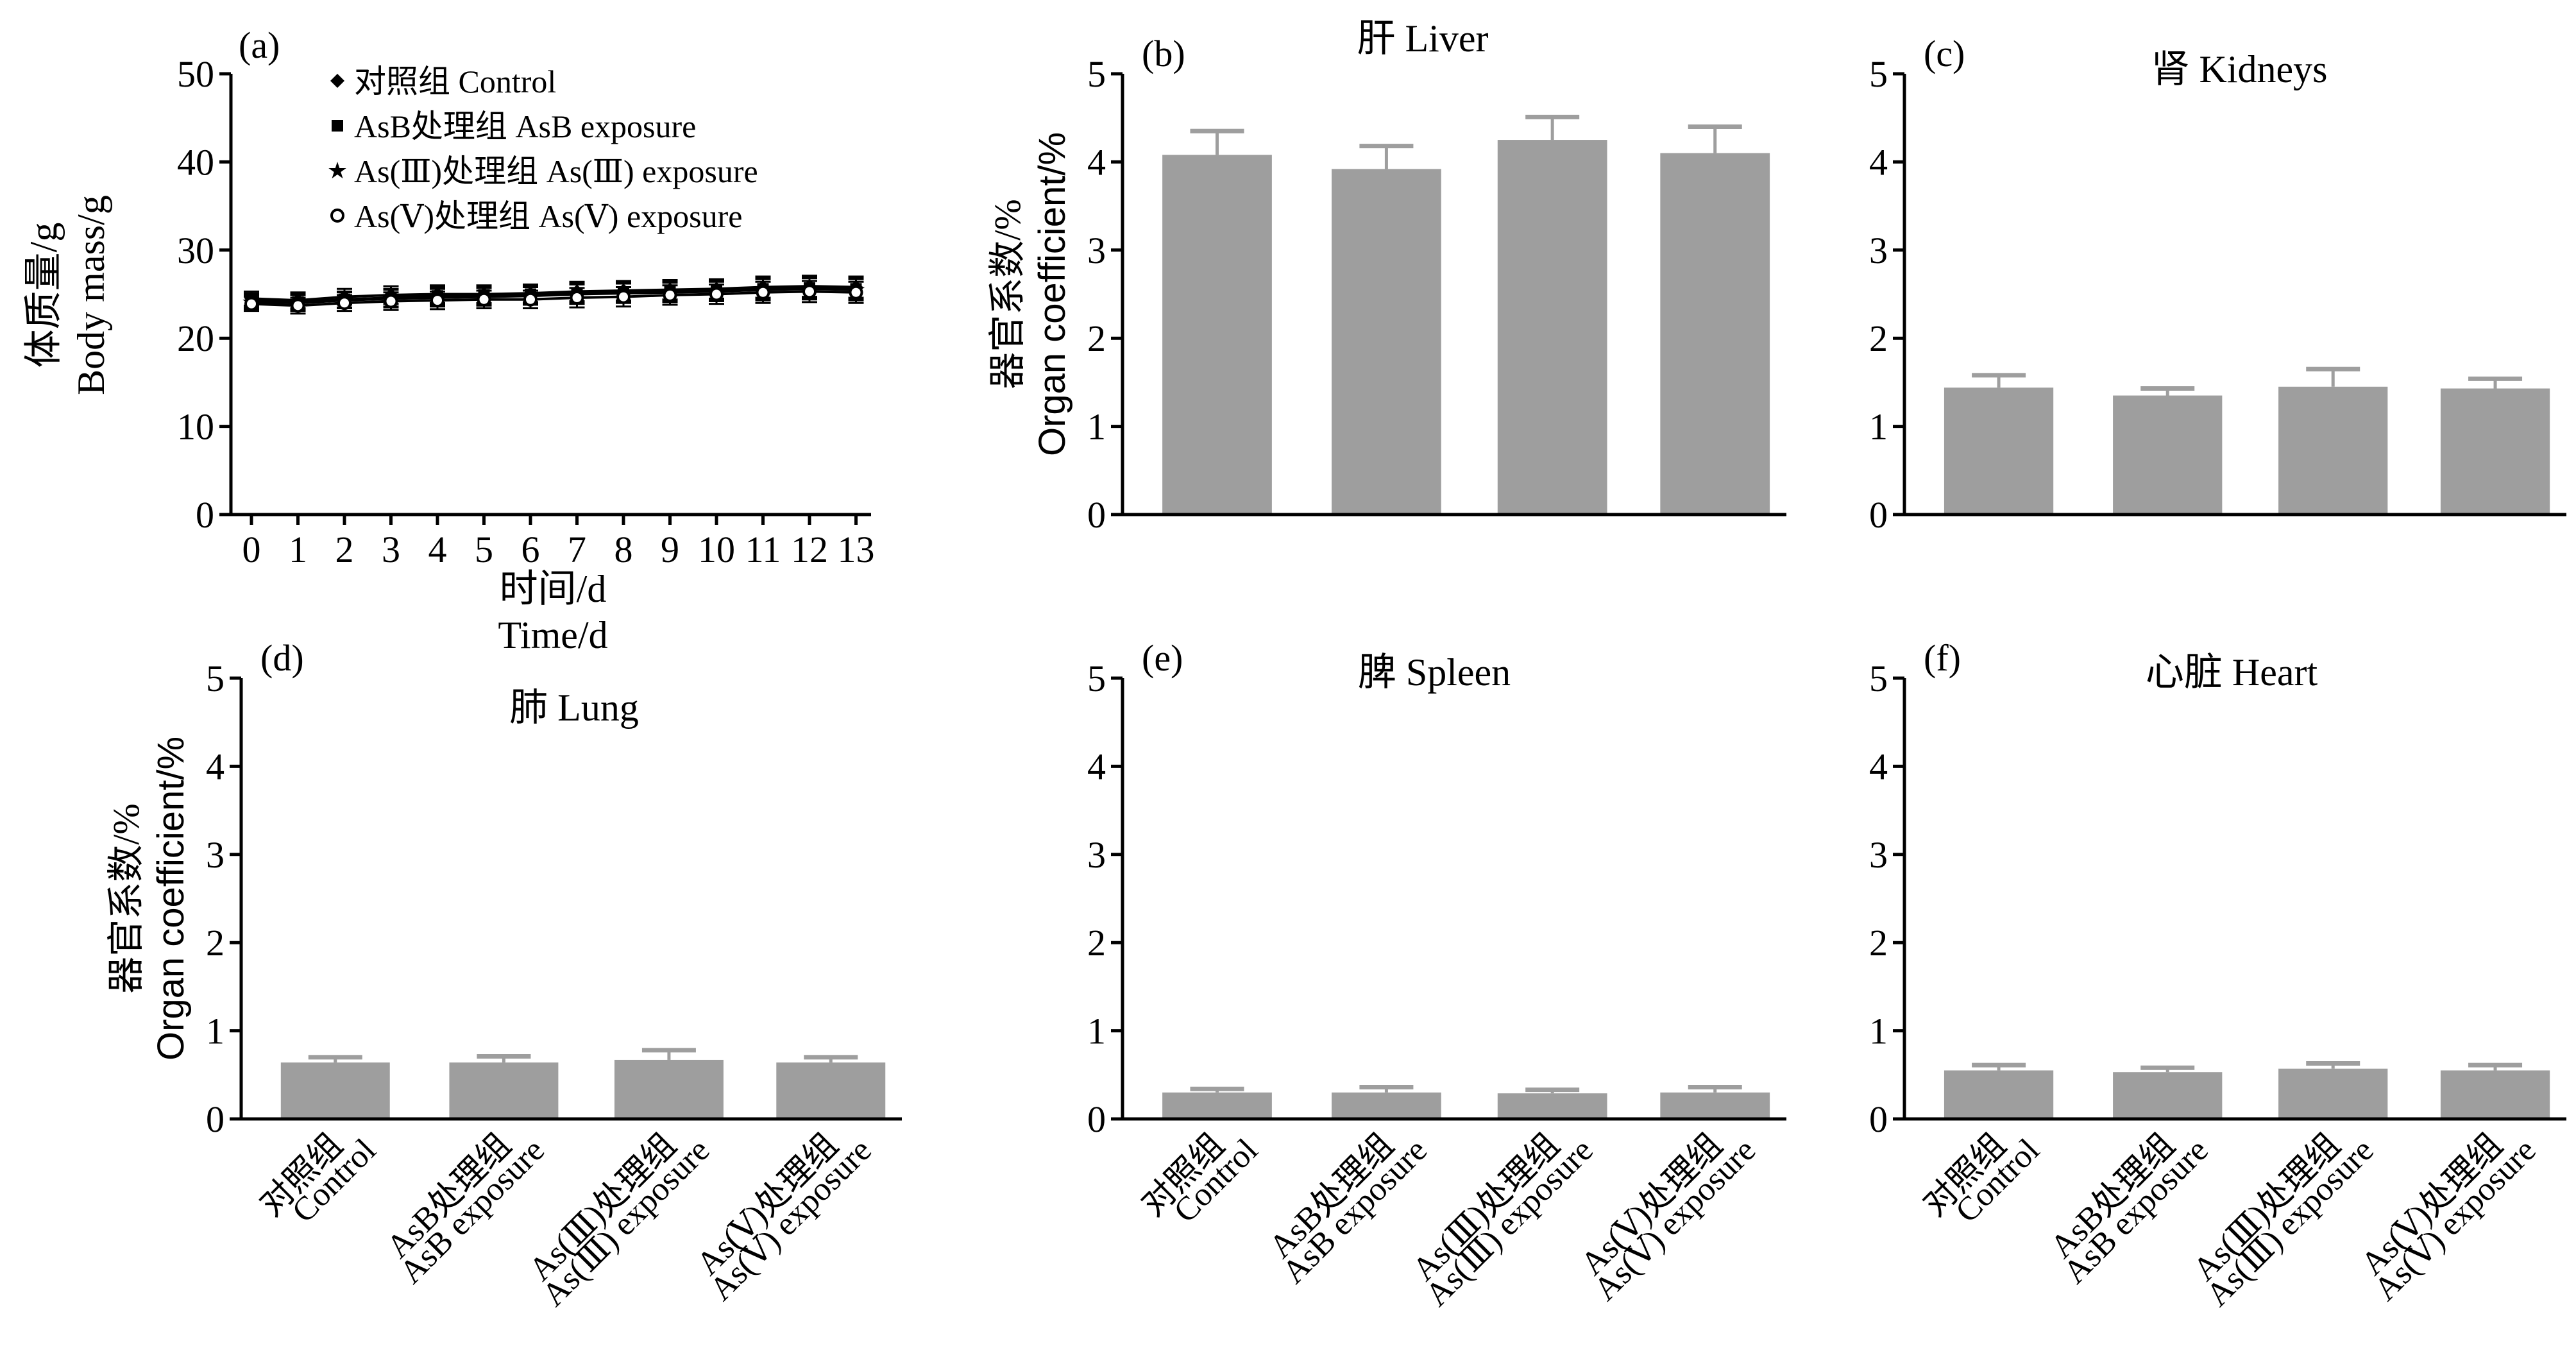 The image size is (2576, 1364). What do you see at coordinates (126, 898) in the screenshot?
I see `d-y-label-zh: 器官系数/%` at bounding box center [126, 898].